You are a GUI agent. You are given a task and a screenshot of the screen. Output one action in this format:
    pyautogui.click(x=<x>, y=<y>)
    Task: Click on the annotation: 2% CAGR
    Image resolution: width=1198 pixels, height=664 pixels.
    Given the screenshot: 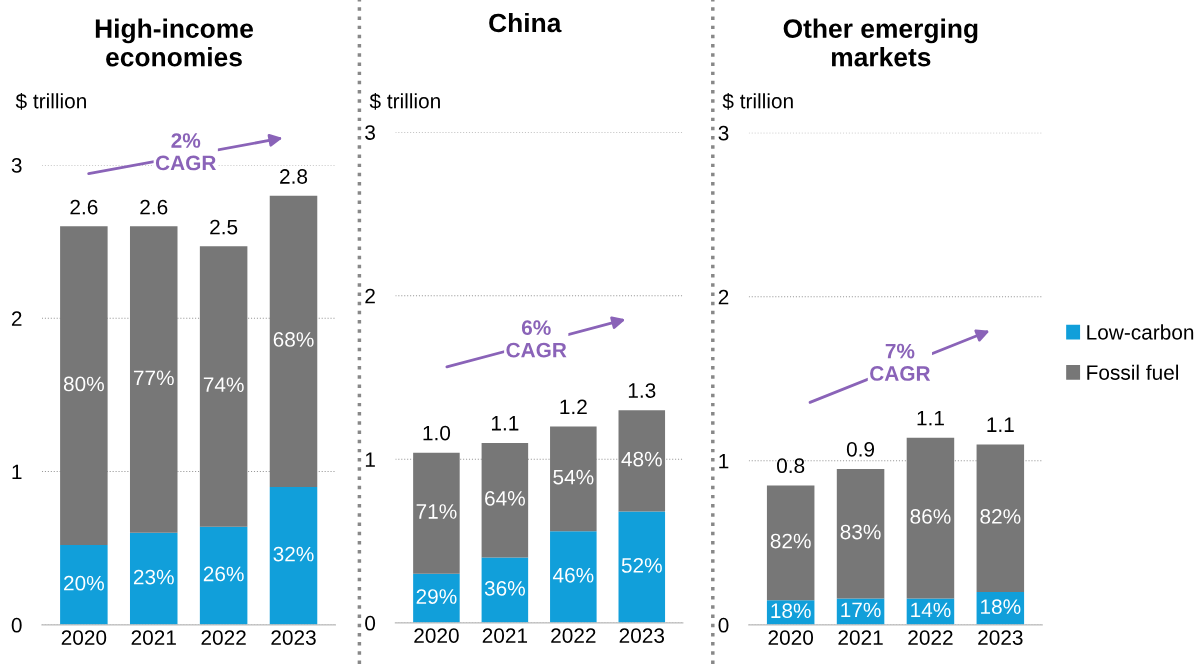 What is the action you would take?
    pyautogui.click(x=185, y=152)
    